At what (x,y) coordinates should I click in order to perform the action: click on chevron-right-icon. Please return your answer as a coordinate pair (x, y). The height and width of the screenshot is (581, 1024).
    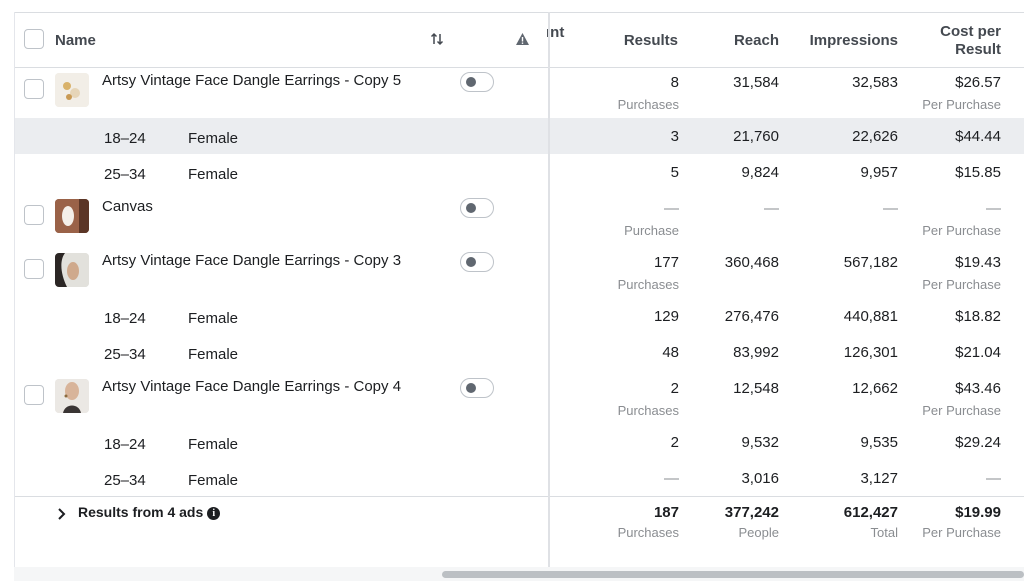
    Looking at the image, I should click on (62, 516).